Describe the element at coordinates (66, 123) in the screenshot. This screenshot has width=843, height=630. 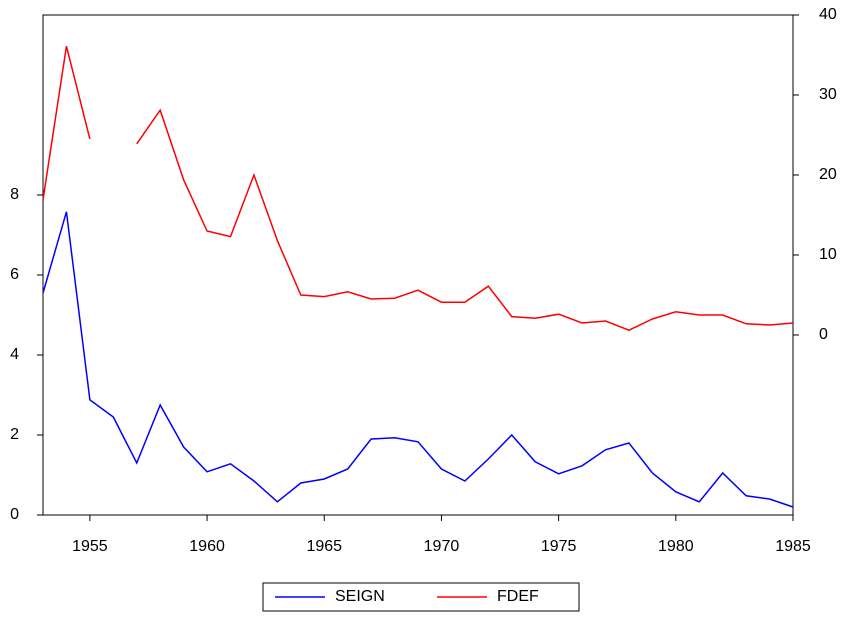
I see `series-line` at that location.